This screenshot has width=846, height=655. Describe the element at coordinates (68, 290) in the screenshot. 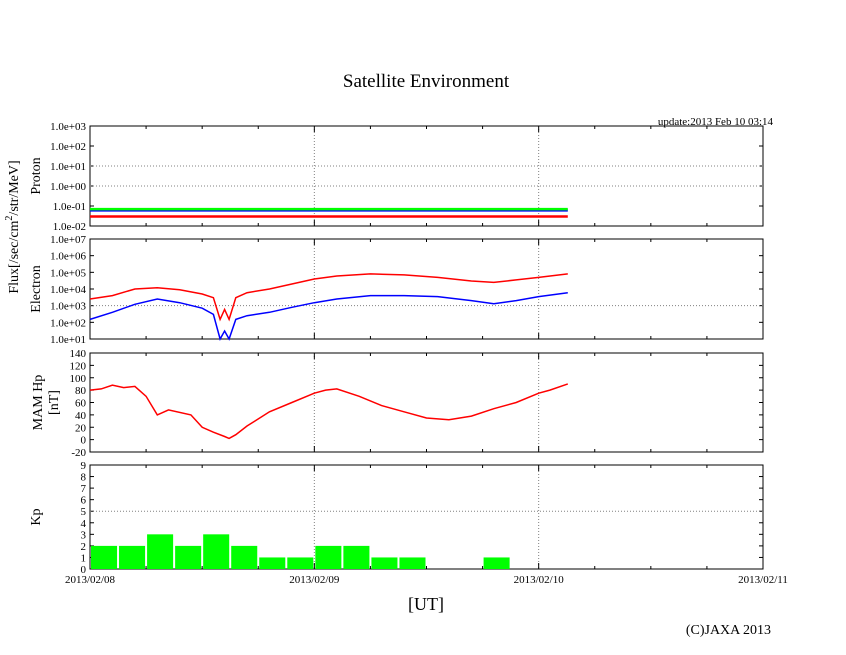

I see `y-tick-label: 1.0e+04` at that location.